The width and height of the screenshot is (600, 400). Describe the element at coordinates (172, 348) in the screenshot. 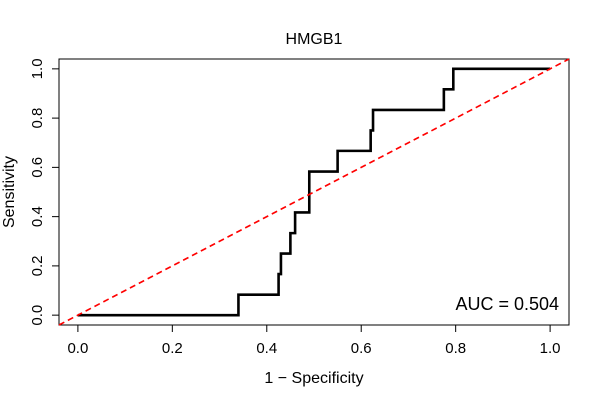

I see `x-tick-label: 0.2` at that location.